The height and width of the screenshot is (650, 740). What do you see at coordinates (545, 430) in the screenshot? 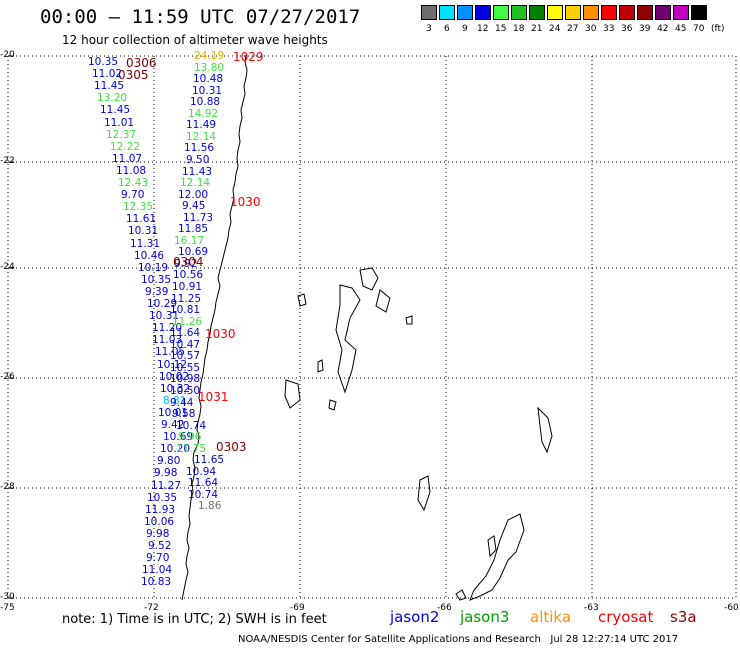
I see `lake-east` at bounding box center [545, 430].